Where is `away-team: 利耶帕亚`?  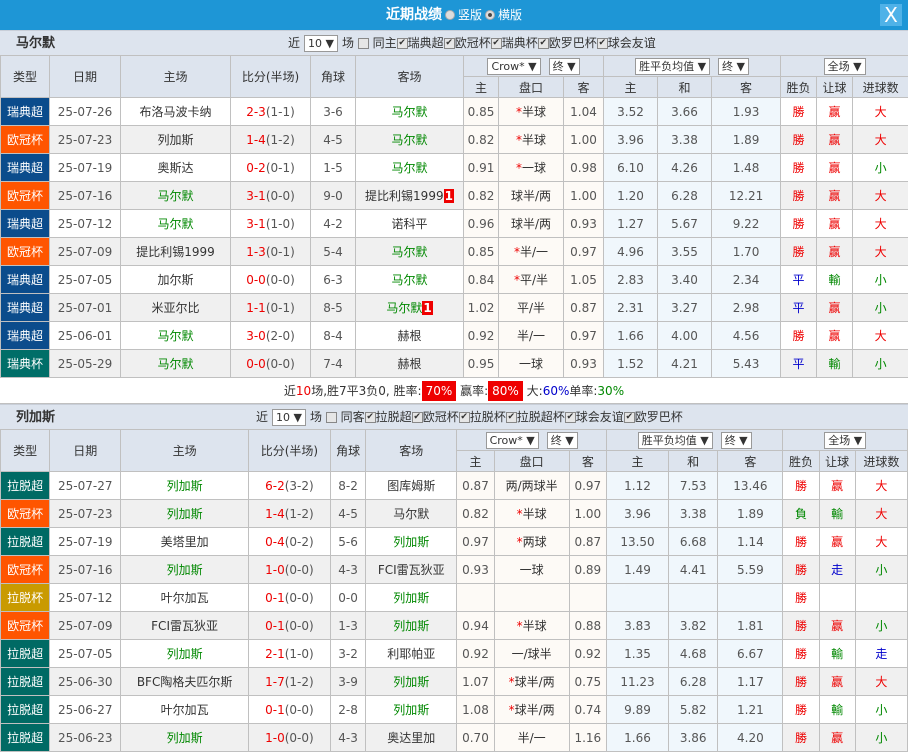
away-team: 利耶帕亚 is located at coordinates (411, 654).